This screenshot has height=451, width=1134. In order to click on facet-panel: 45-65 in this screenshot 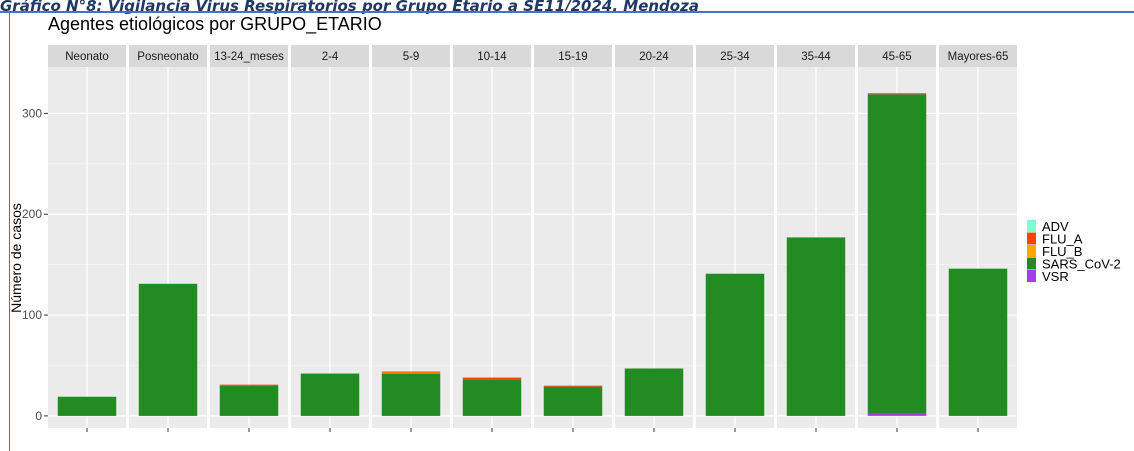, I will do `click(897, 238)`.